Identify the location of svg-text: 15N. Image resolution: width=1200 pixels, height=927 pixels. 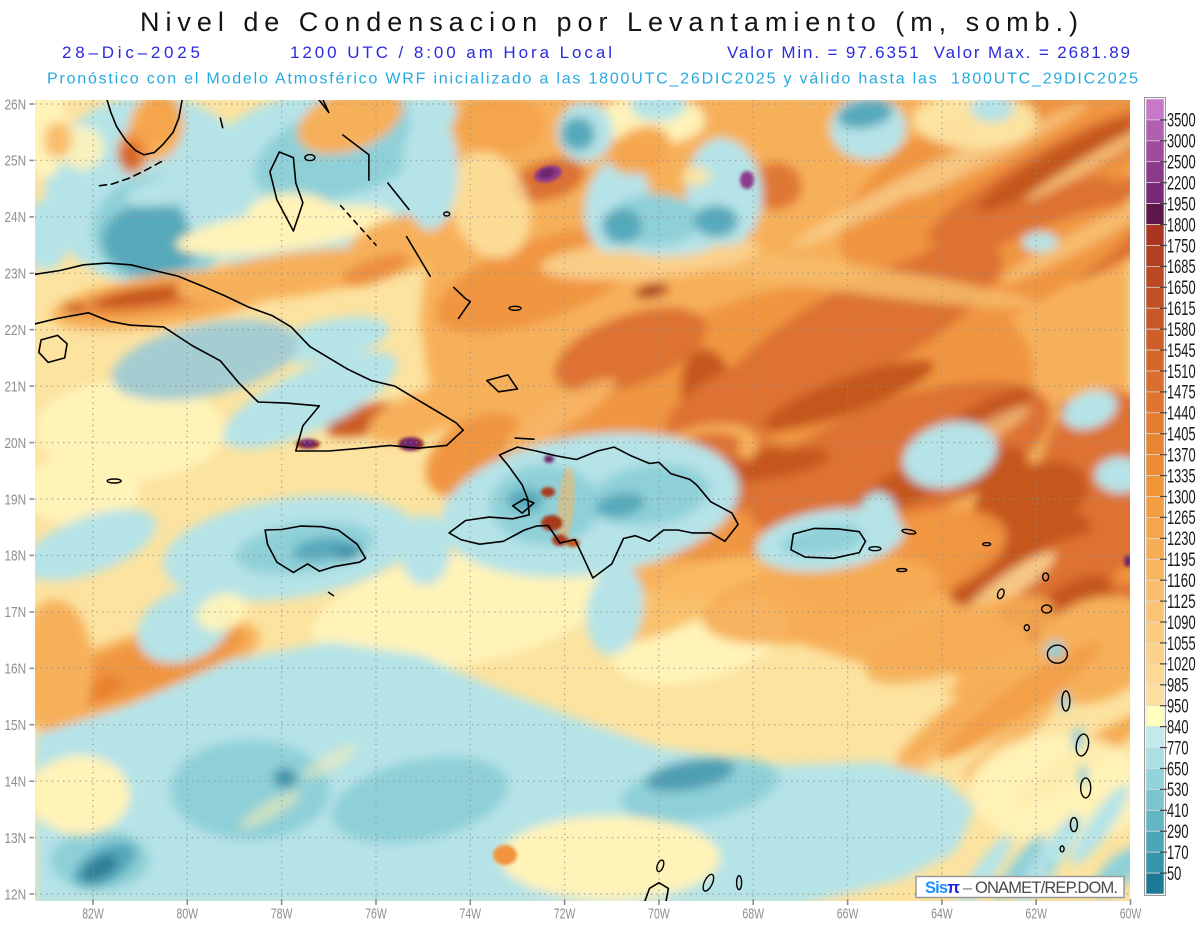
(16, 725).